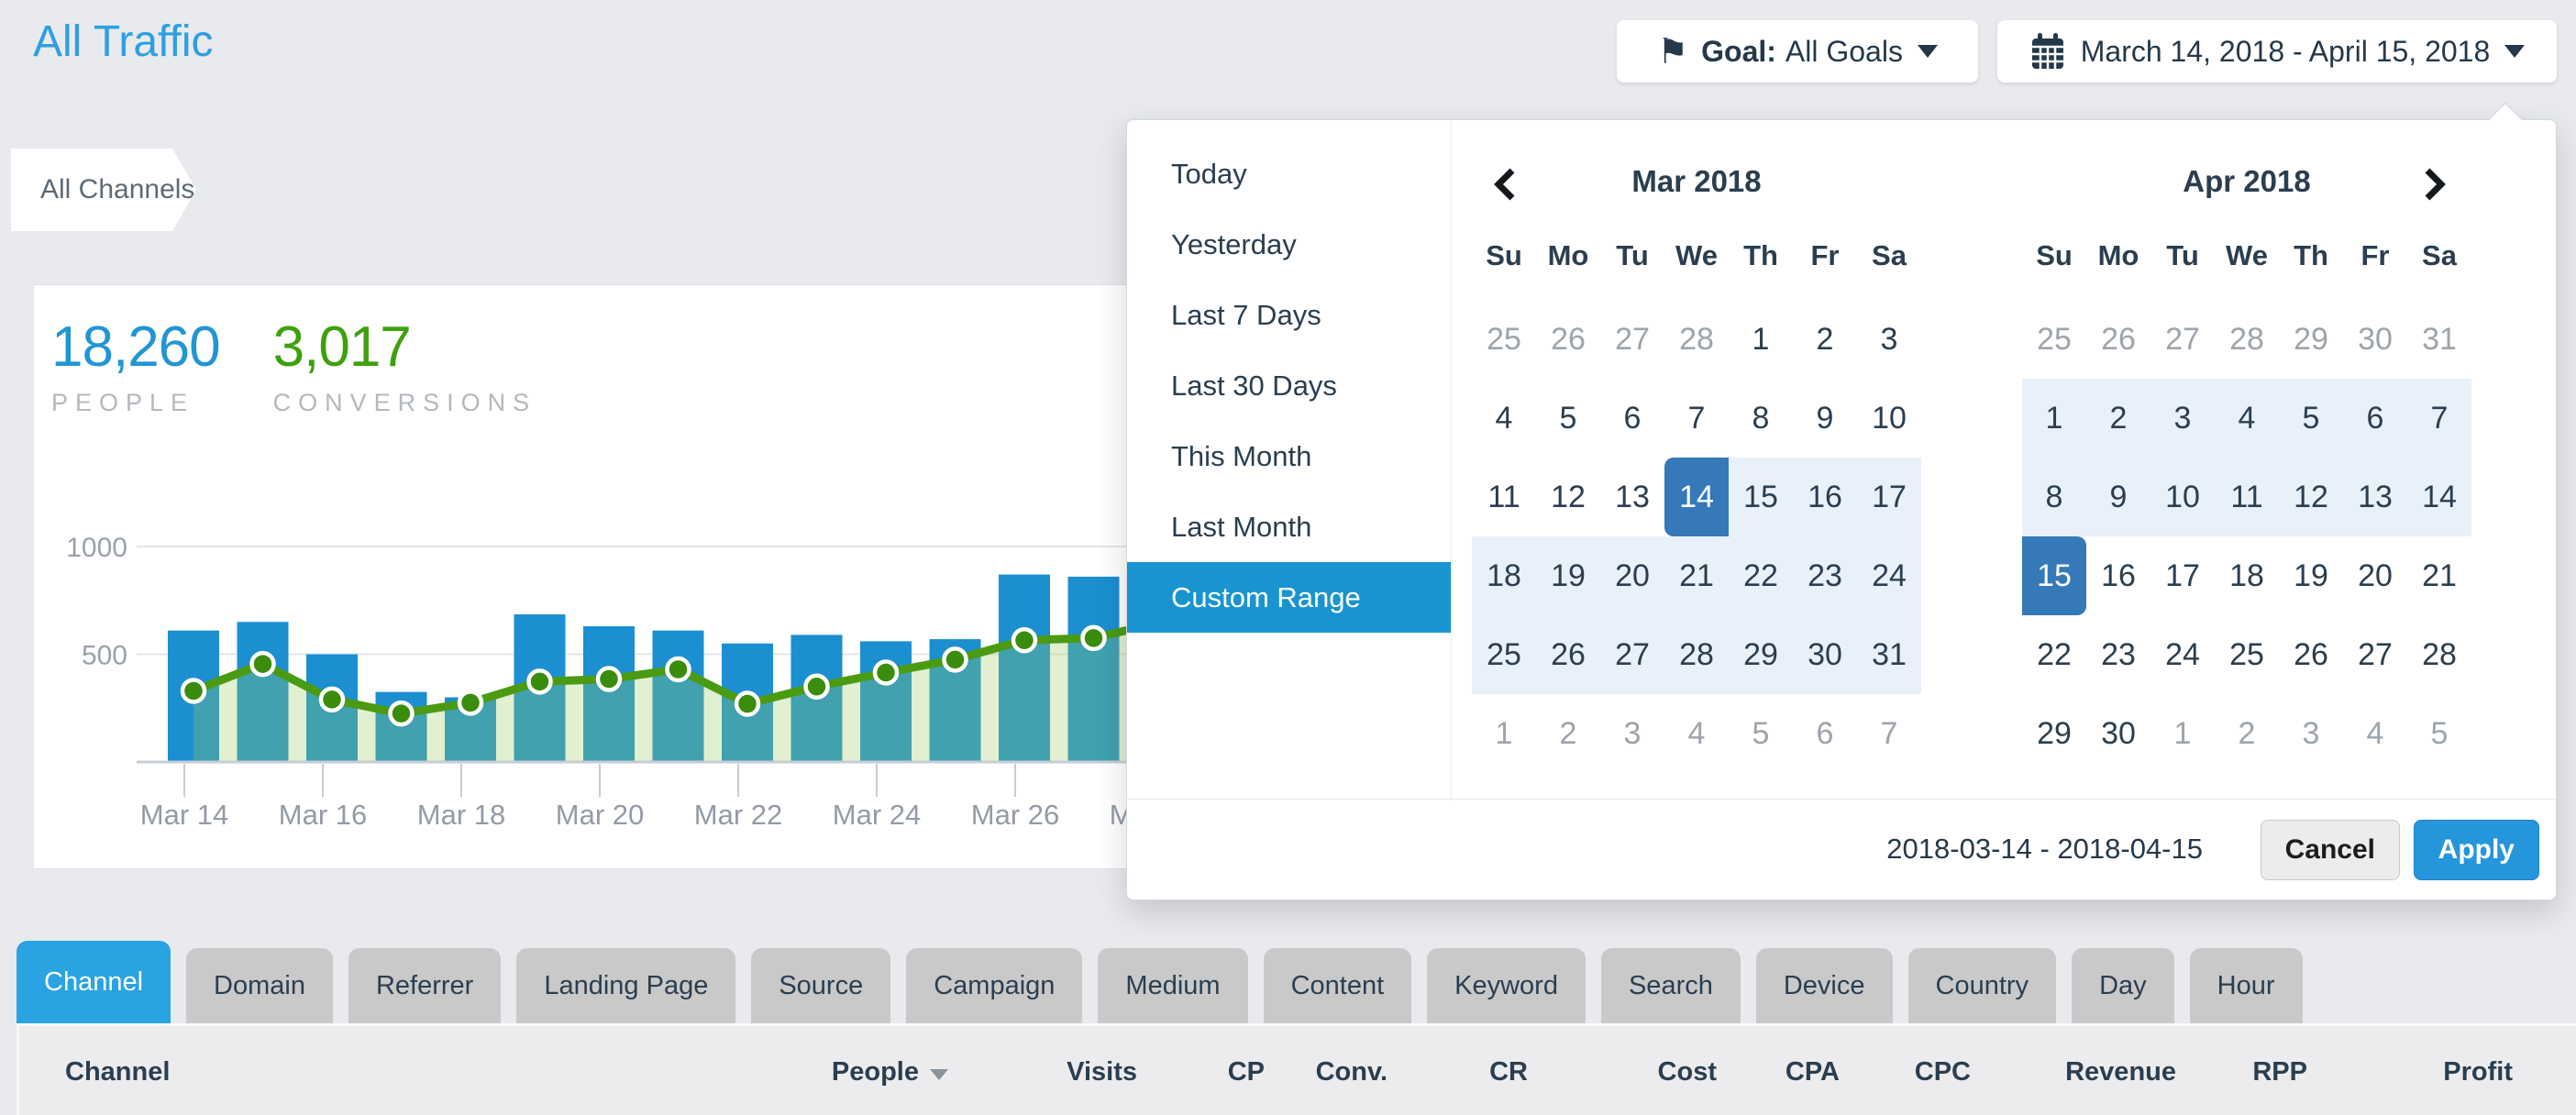  Describe the element at coordinates (1942, 1072) in the screenshot. I see `column-header-cpc: CPC` at that location.